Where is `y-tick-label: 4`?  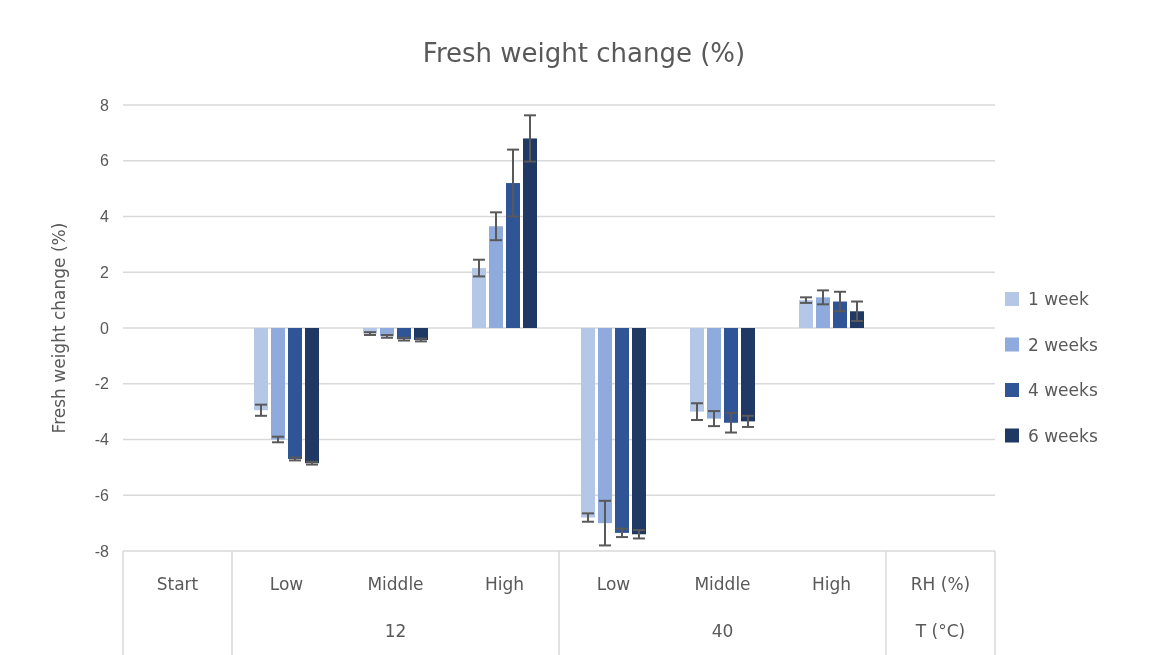 y-tick-label: 4 is located at coordinates (105, 217).